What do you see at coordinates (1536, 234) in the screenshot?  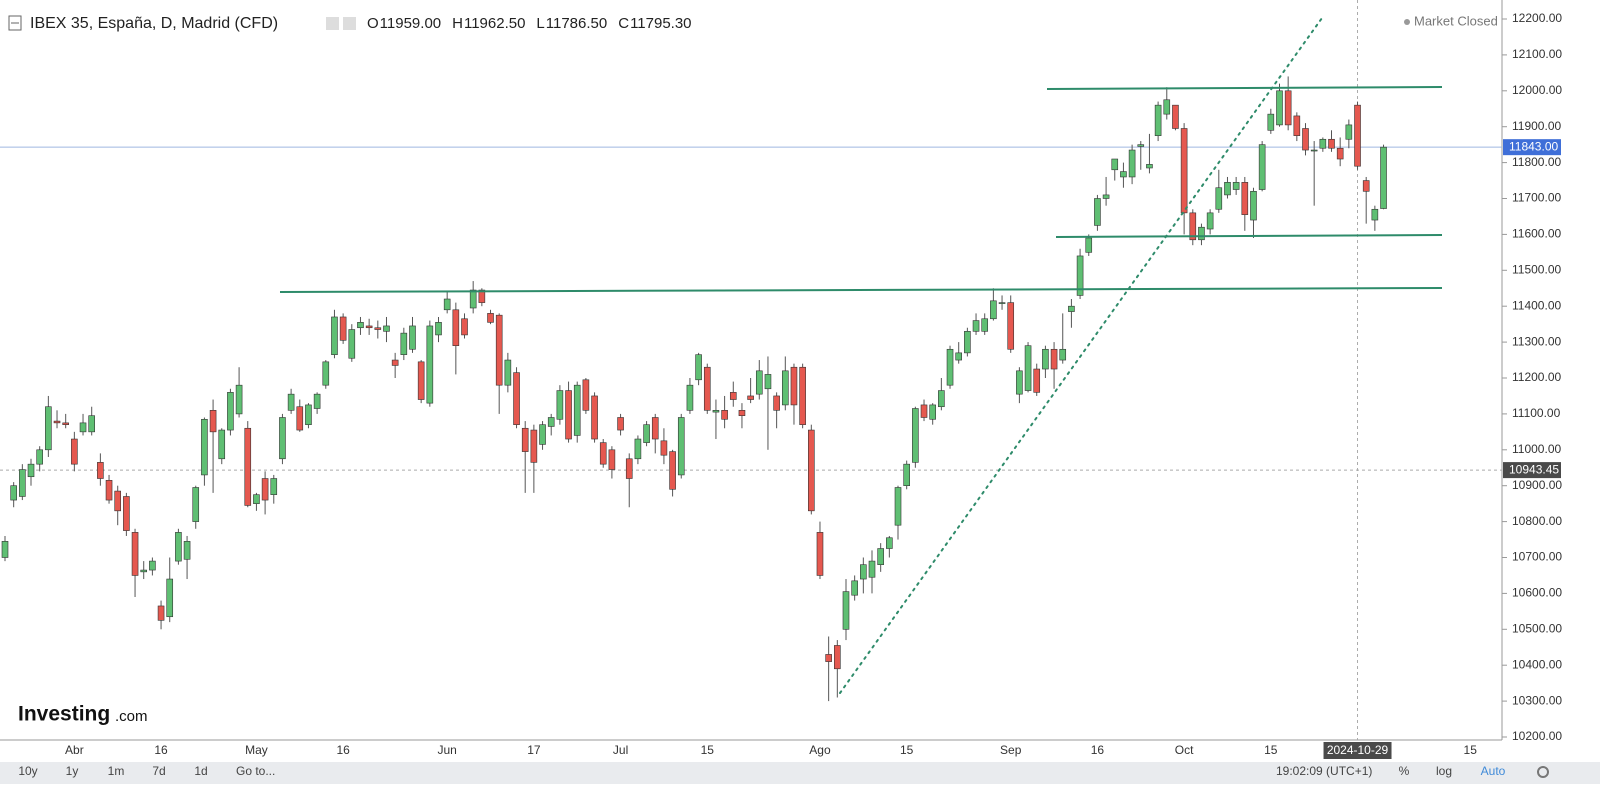 I see `y-tick-label: 11600.00` at bounding box center [1536, 234].